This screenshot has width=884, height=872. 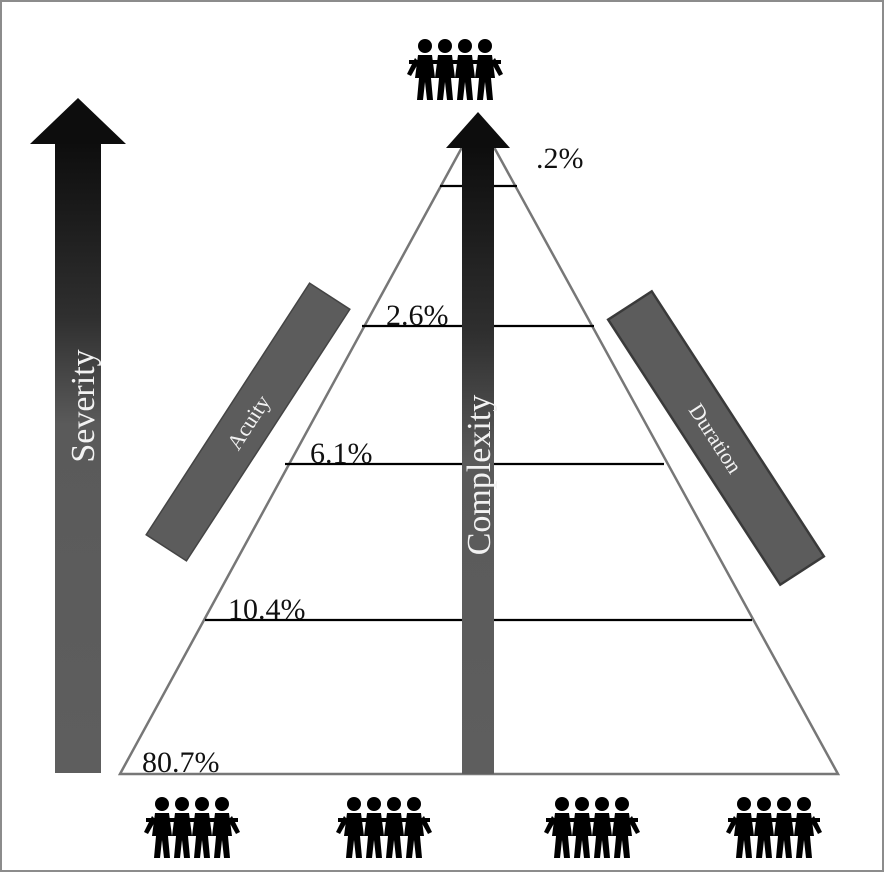 I want to click on complexity-label: Complexity, so click(x=479, y=475).